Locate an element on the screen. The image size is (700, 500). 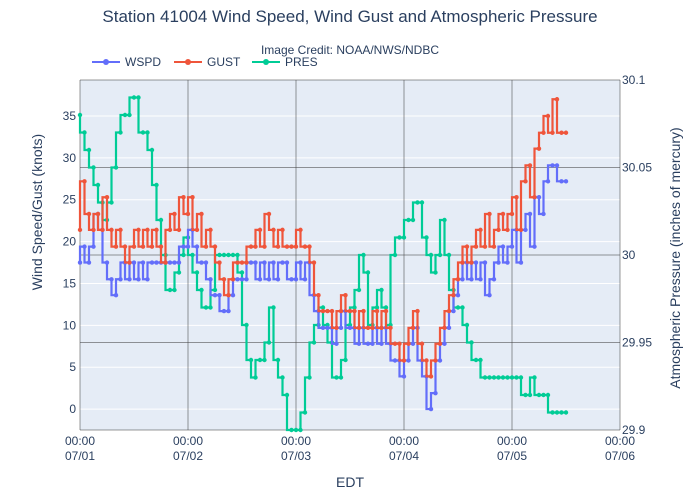
x-axis-title: EDT is located at coordinates (350, 482).